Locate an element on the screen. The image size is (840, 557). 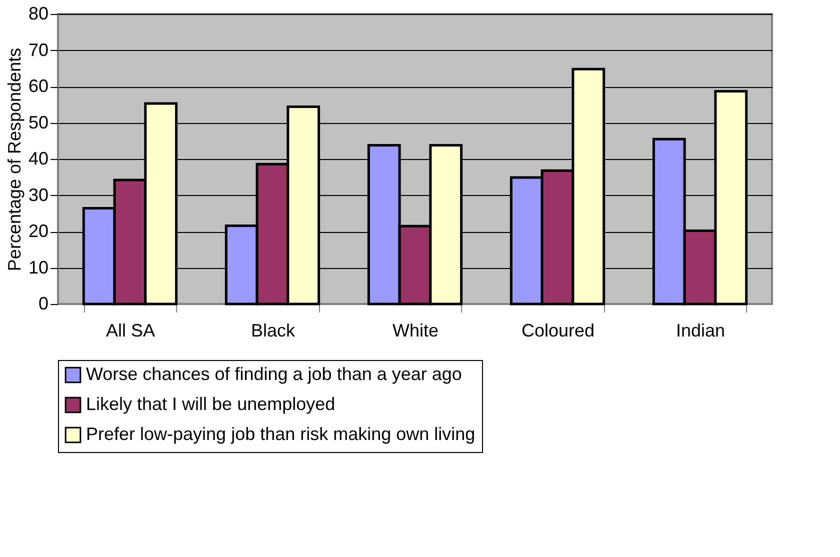
y-tick-label: 80 is located at coordinates (38, 14).